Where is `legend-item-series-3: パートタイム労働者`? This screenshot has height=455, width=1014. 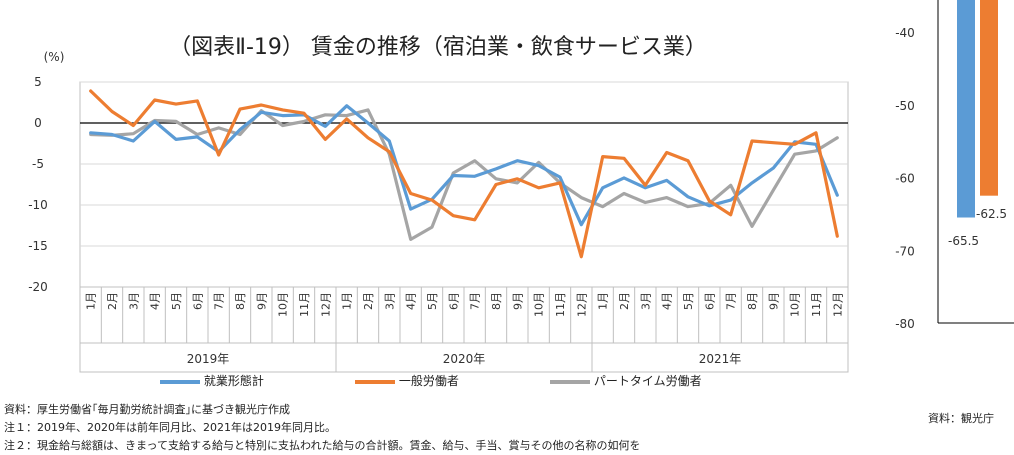 legend-item-series-3: パートタイム労働者 is located at coordinates (626, 380).